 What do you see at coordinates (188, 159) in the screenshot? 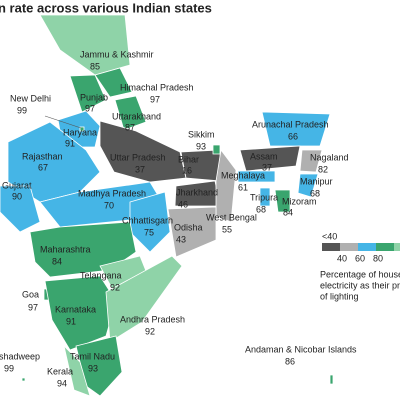
I see `state-name: Bihar` at bounding box center [188, 159].